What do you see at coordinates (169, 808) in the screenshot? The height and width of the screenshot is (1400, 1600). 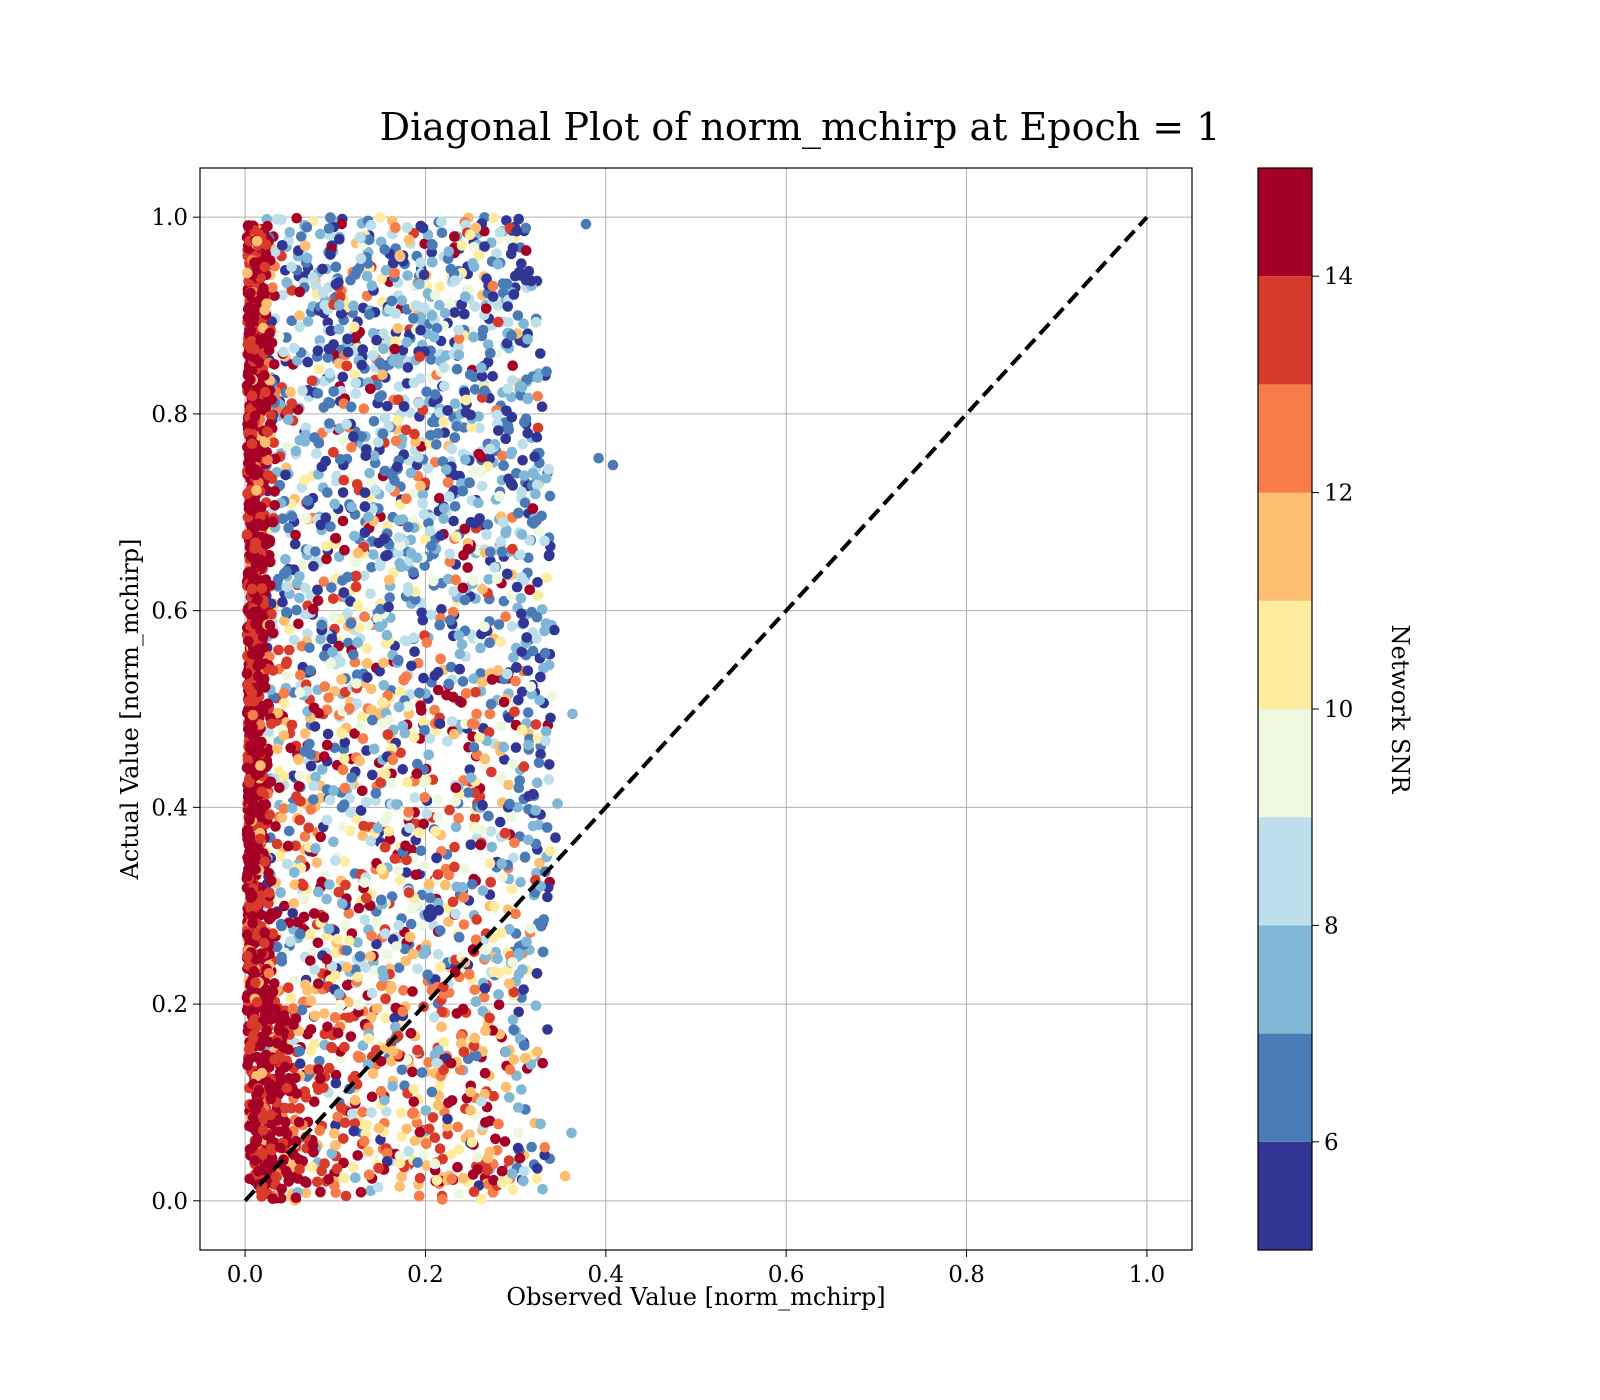 I see `y-tick-label: 0.4` at bounding box center [169, 808].